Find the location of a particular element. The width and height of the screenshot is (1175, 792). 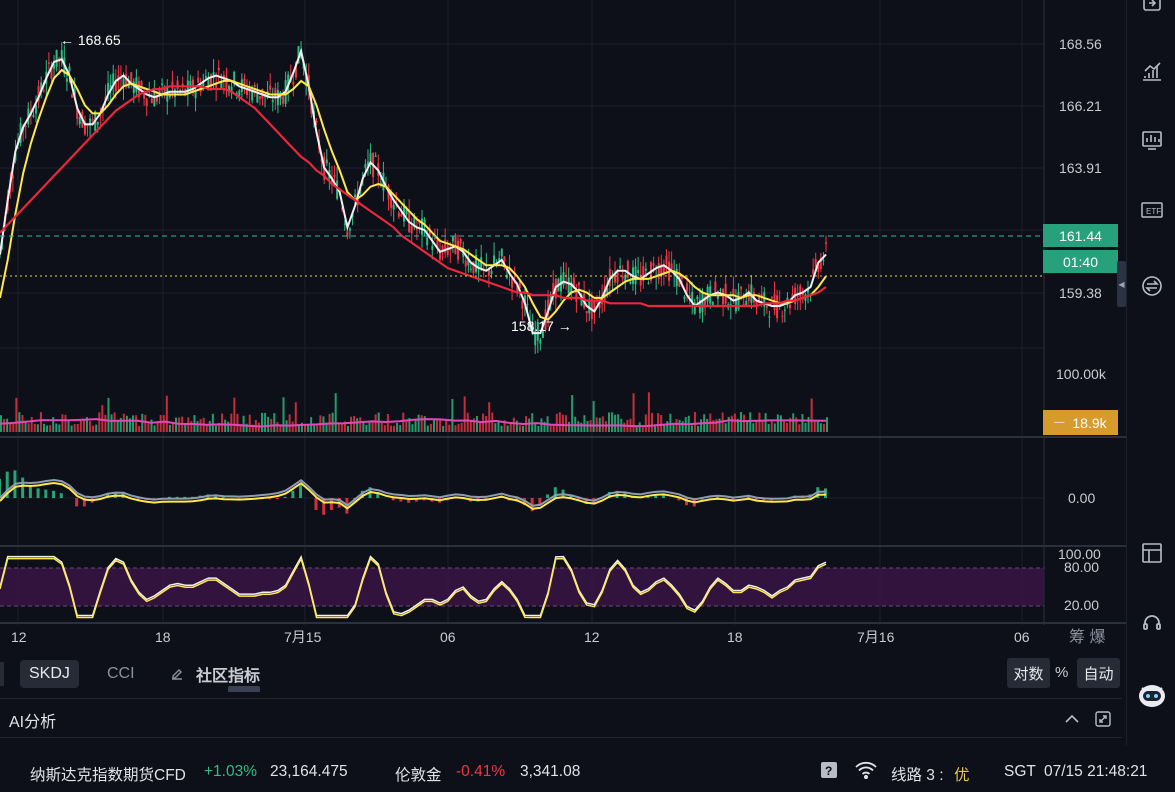

auto-scale-button: 自动 is located at coordinates (1098, 673).